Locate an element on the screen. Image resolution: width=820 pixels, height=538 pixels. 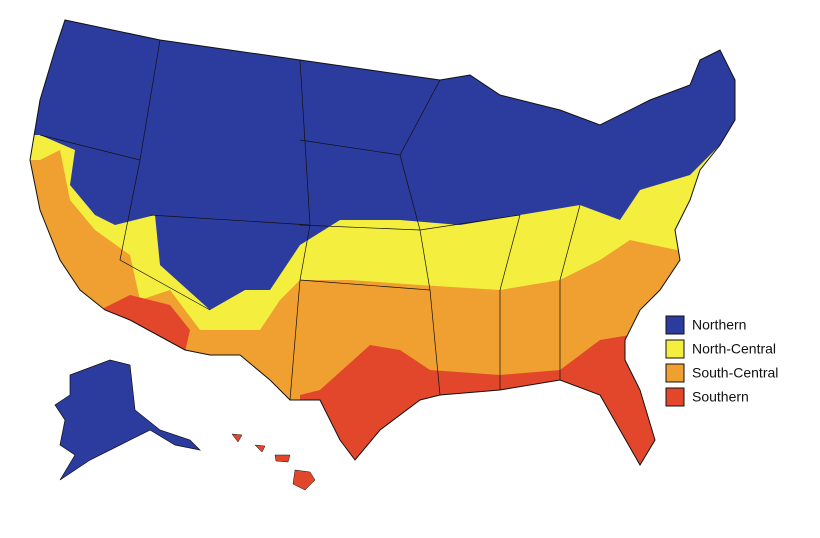
hawaii-kauai is located at coordinates (237, 438).